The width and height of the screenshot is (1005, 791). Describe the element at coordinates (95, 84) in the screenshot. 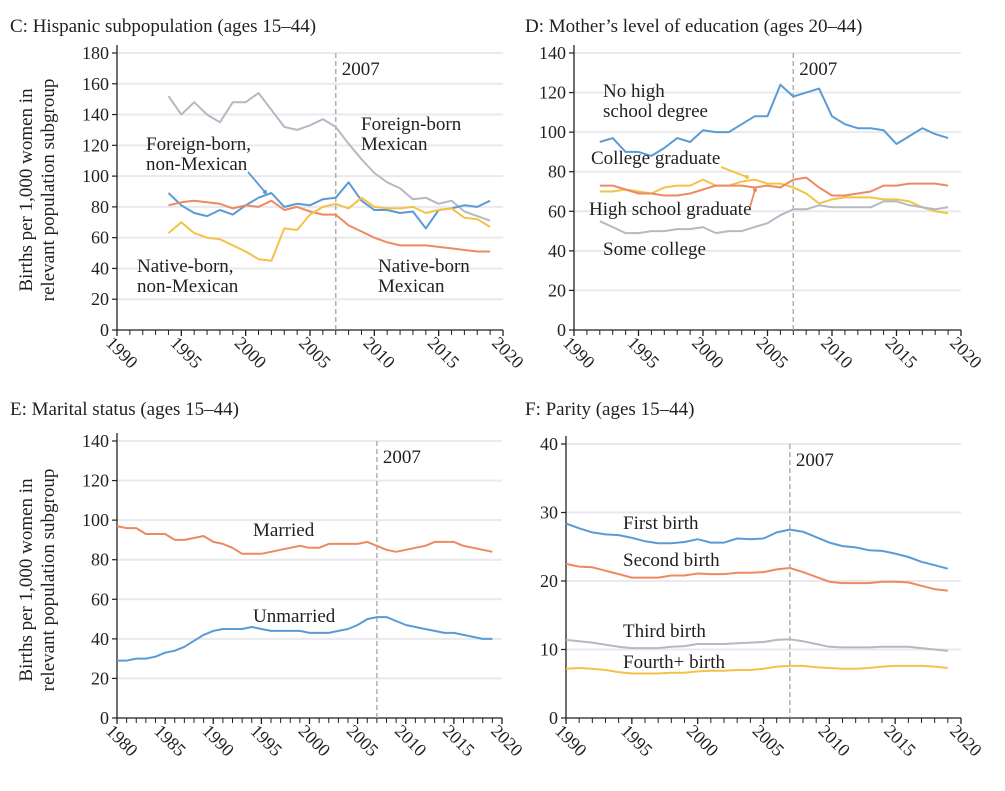

I see `y-tick-label: 160` at that location.